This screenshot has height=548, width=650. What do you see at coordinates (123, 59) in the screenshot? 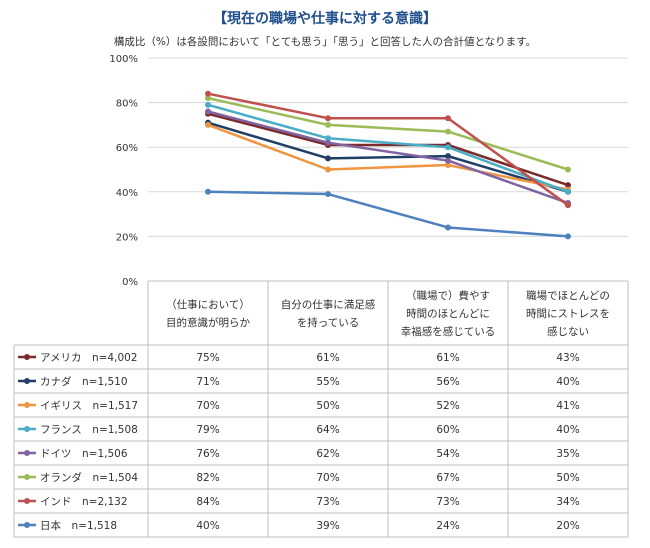
I see `y-tick-label: 100%` at bounding box center [123, 59].